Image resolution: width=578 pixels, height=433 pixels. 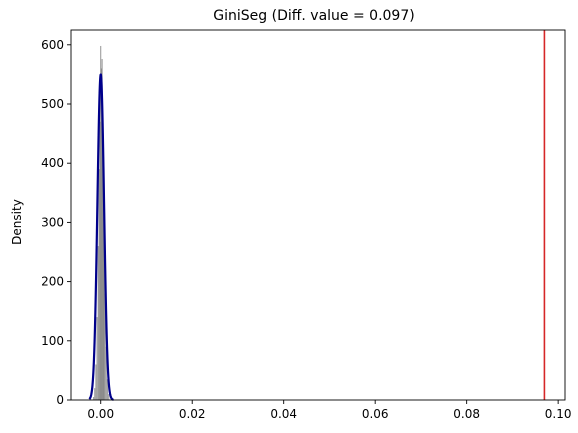 I want to click on y-tick-label: 300, so click(x=52, y=222).